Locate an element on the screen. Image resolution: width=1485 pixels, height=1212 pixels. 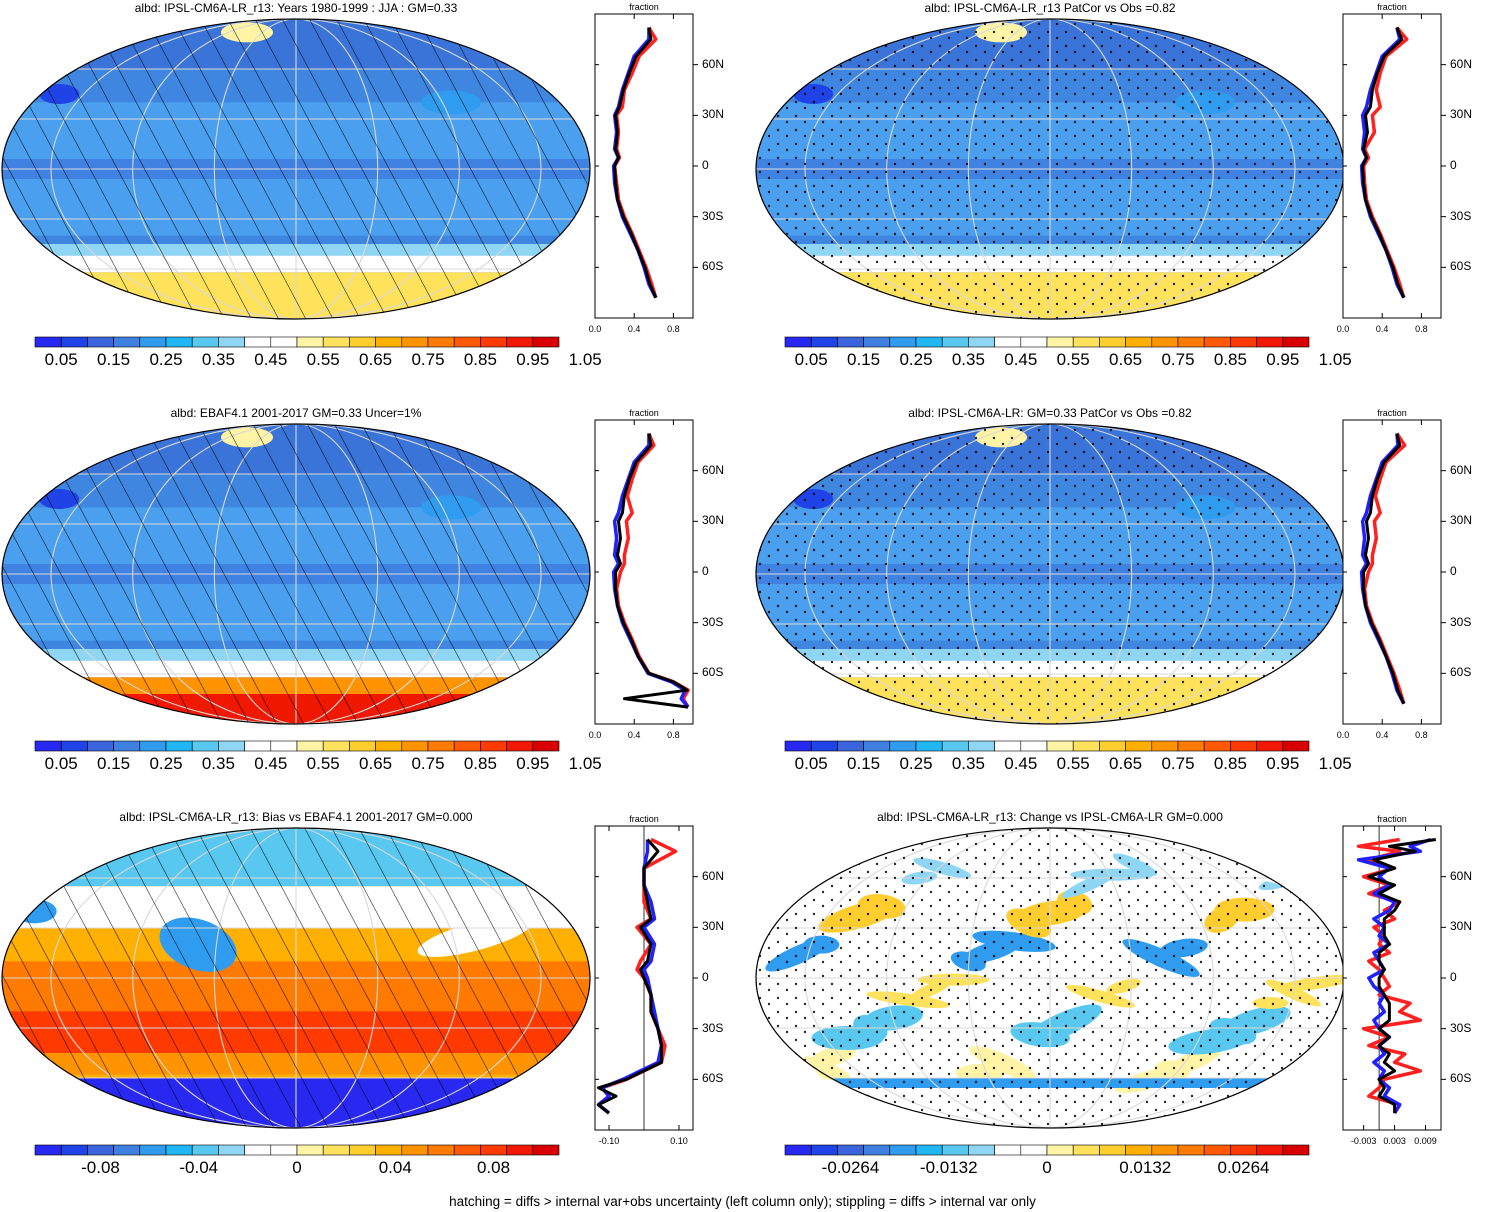
colorbar-label: 1.05 is located at coordinates (585, 359).